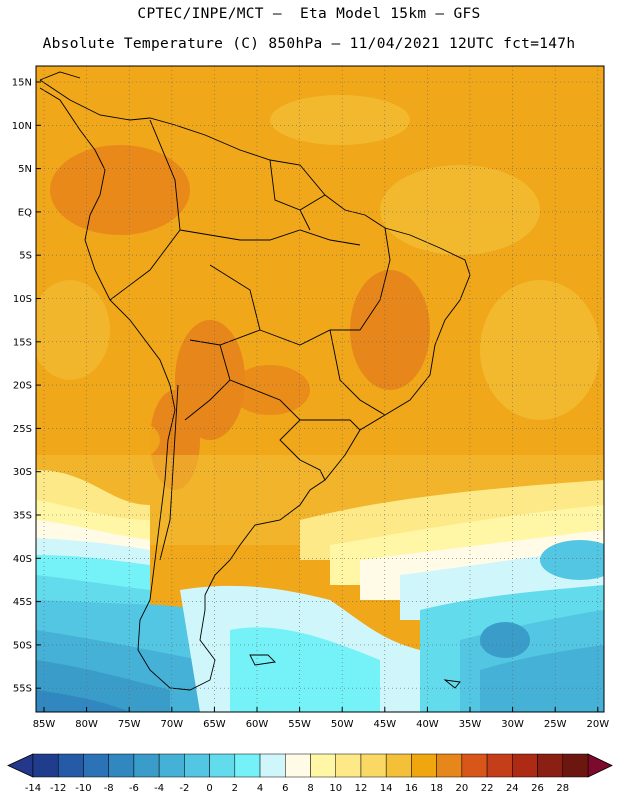  I want to click on lon-label: 50W, so click(342, 724).